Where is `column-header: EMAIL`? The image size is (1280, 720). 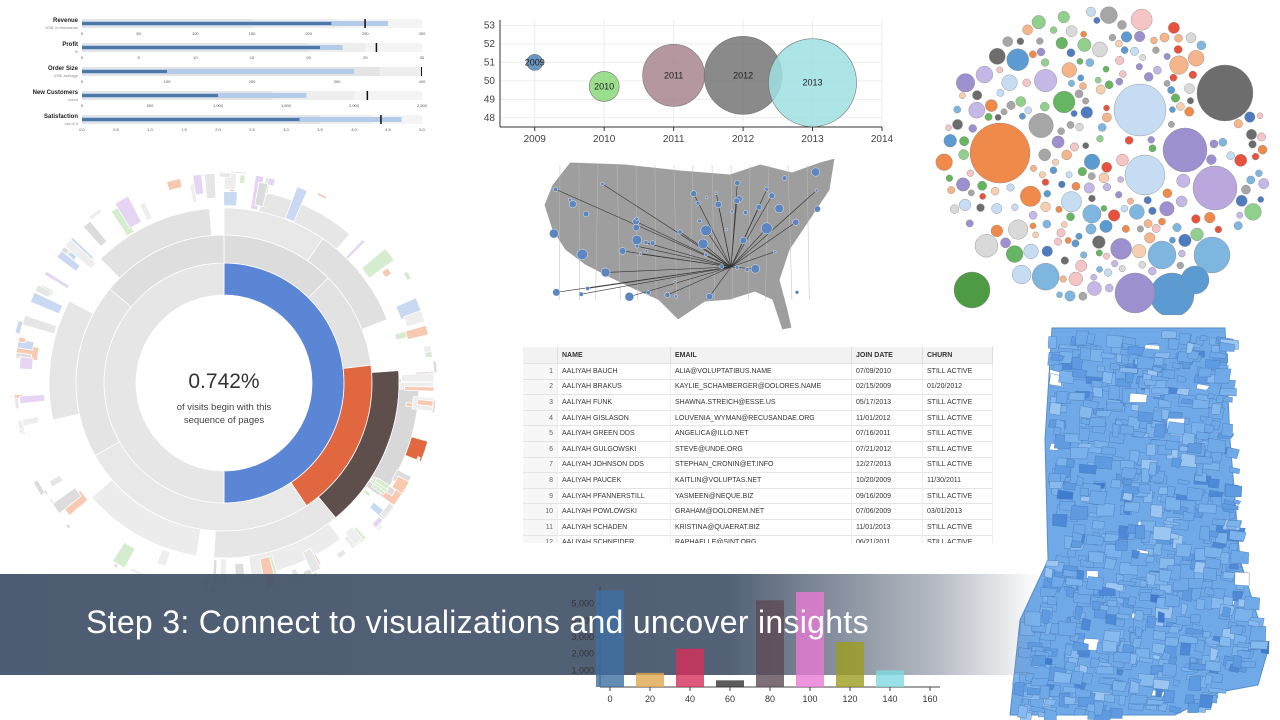
column-header: EMAIL is located at coordinates (761, 355).